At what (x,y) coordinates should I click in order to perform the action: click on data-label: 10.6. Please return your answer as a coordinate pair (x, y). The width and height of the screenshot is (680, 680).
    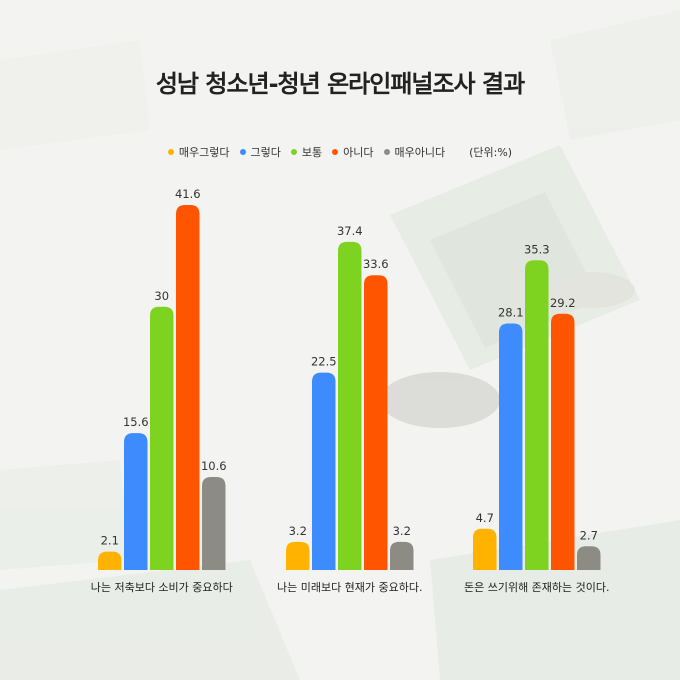
    Looking at the image, I should click on (214, 466).